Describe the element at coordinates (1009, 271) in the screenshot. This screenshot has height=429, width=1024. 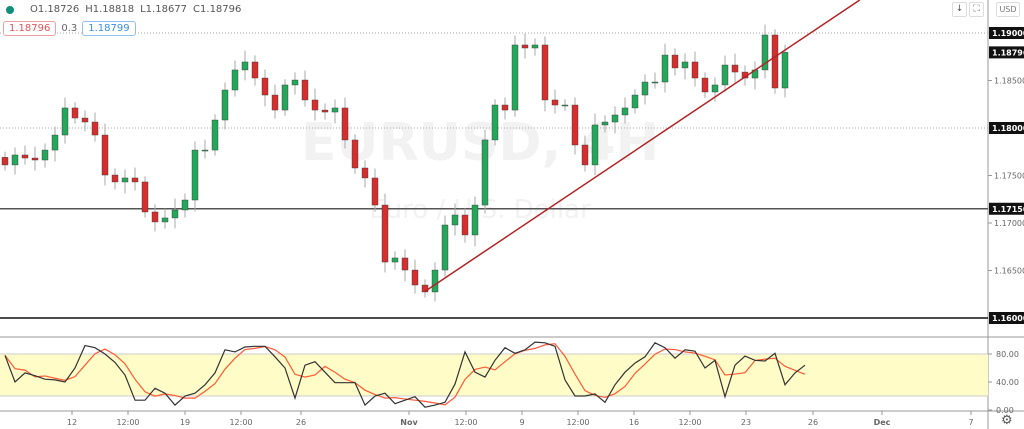
I see `price-tick-label: 1.16500` at that location.